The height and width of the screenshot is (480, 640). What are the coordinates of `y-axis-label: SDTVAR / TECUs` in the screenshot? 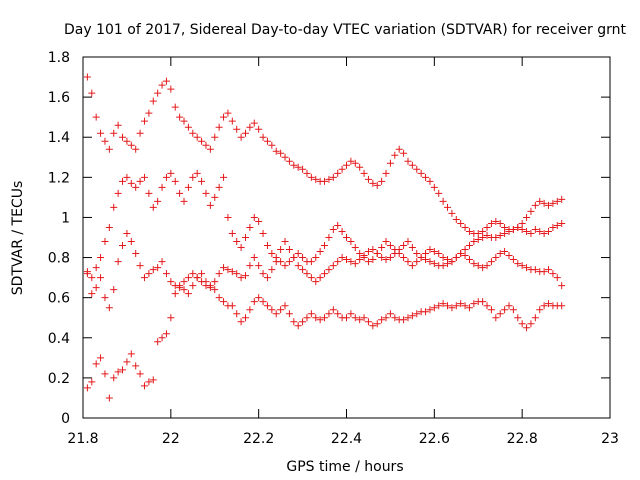 It's located at (18, 238).